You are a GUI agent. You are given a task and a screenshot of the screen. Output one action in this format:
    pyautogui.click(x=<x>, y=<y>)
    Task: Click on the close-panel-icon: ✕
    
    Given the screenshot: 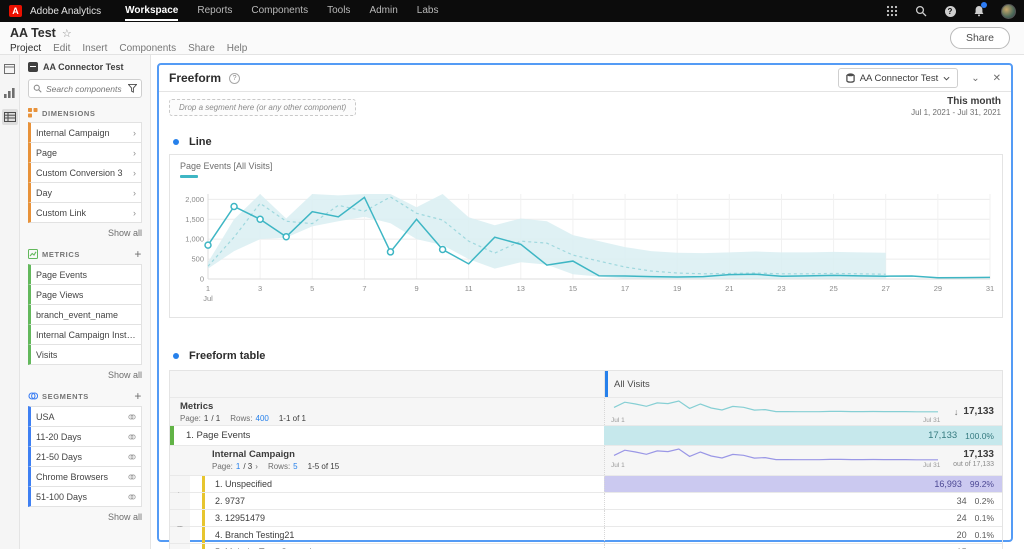 What is the action you would take?
    pyautogui.click(x=996, y=78)
    